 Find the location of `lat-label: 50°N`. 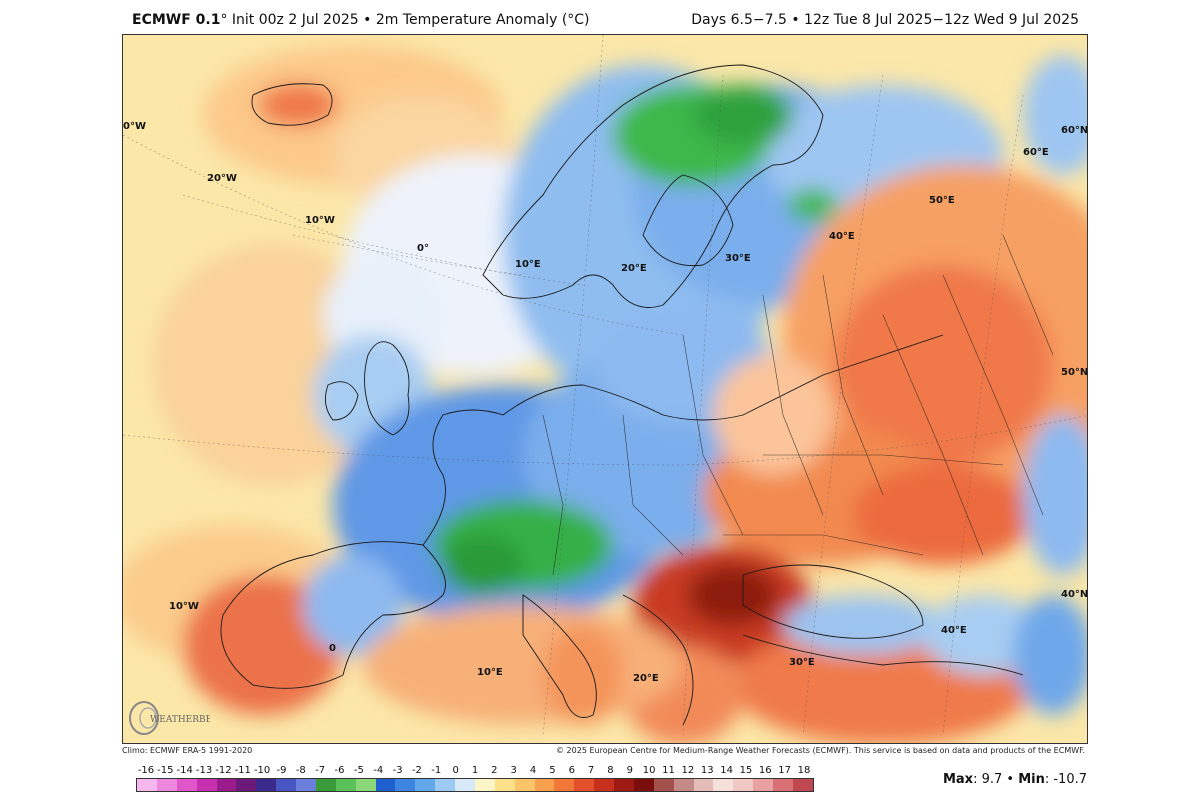

lat-label: 50°N is located at coordinates (1074, 372).